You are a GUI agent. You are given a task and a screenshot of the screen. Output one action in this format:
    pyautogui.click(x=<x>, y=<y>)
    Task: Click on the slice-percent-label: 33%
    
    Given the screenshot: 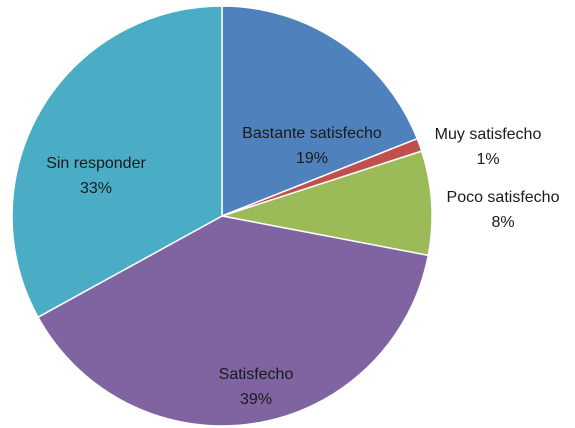 What is the action you would take?
    pyautogui.click(x=96, y=188)
    